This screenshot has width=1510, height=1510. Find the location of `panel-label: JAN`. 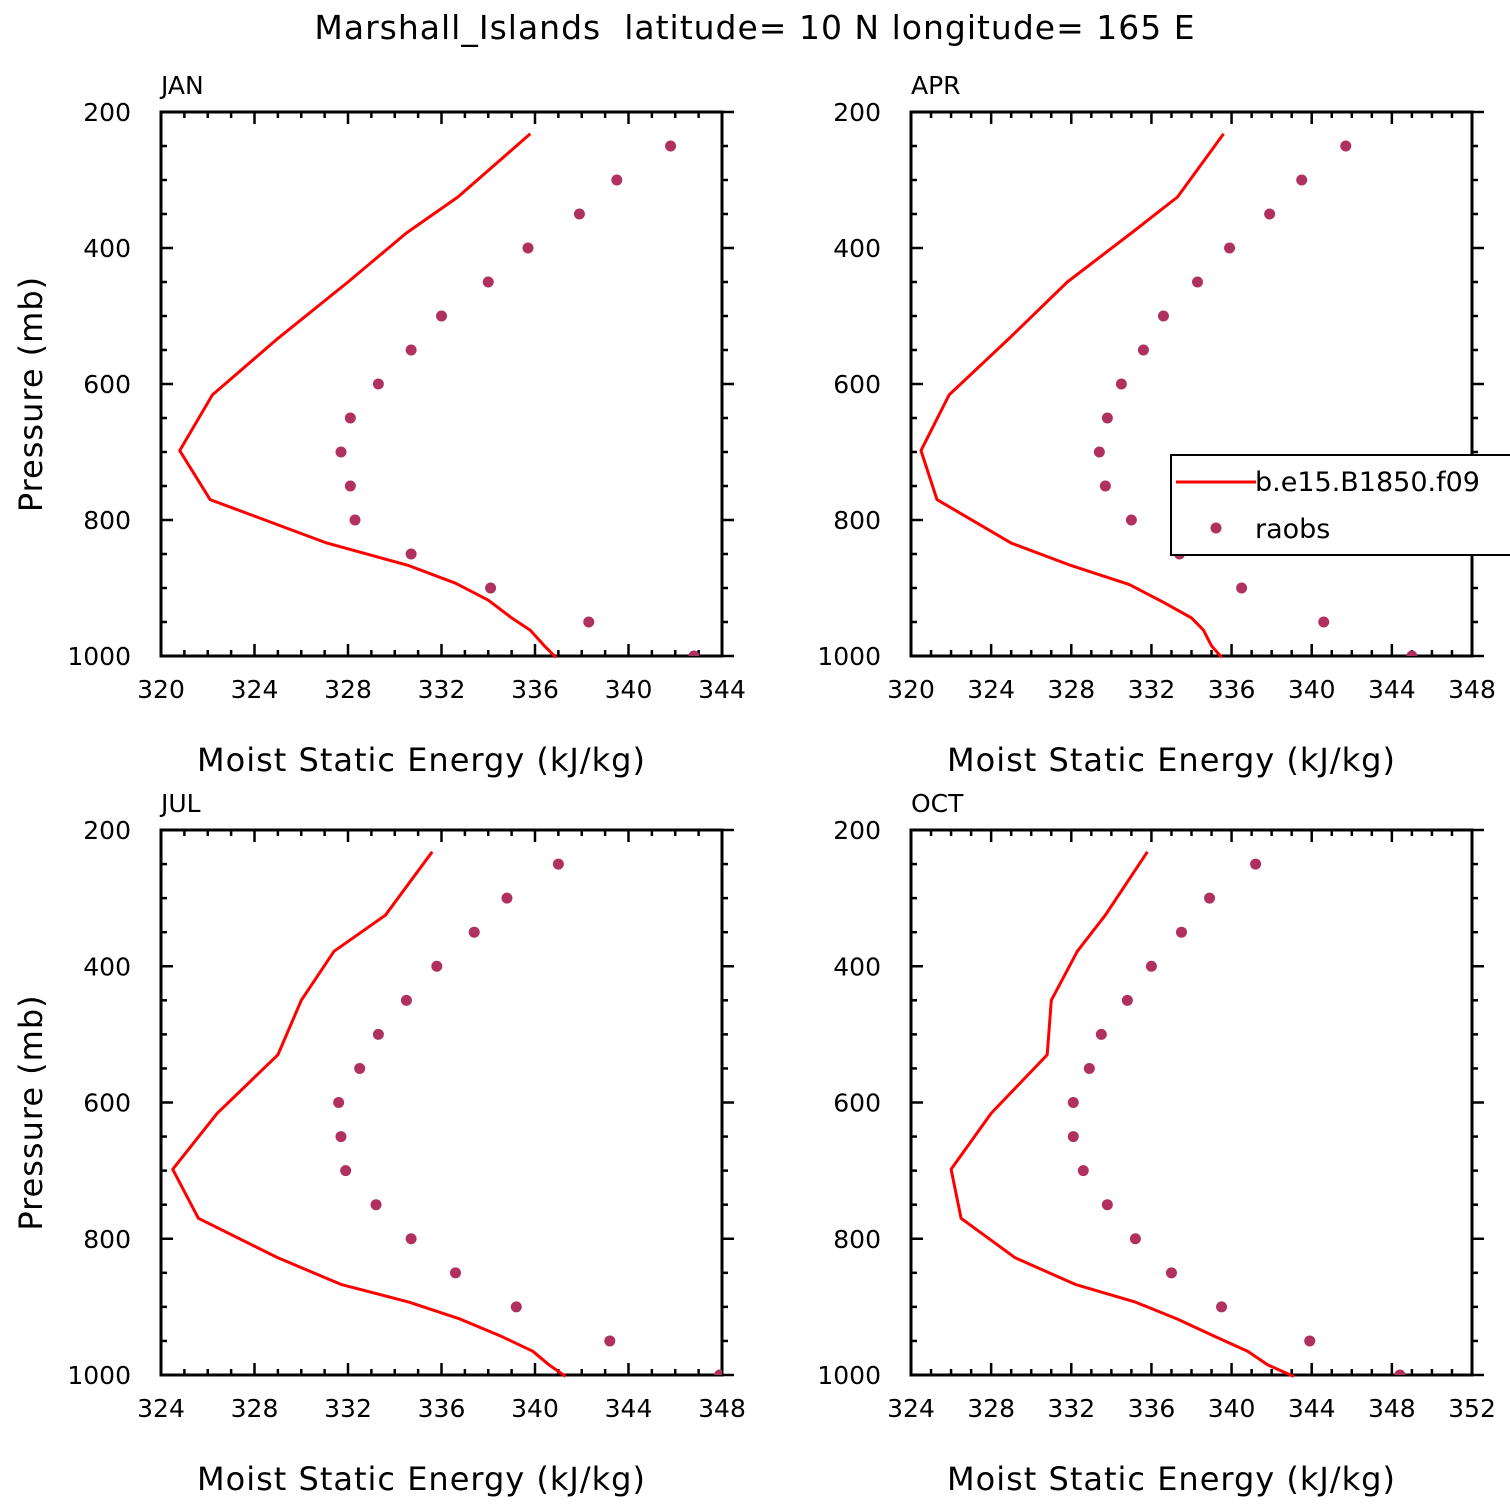

panel-label: JAN is located at coordinates (181, 85).